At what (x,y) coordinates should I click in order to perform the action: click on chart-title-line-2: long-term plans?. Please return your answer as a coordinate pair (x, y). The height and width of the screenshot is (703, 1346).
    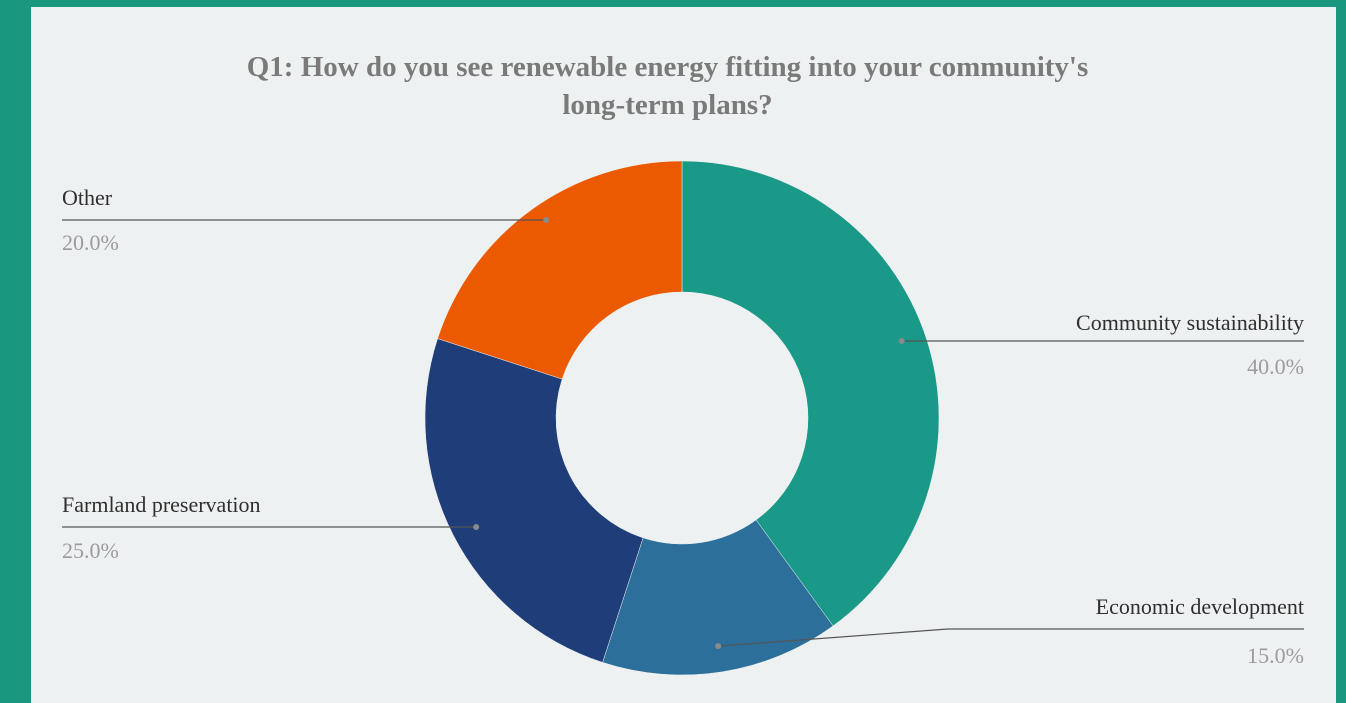
    Looking at the image, I should click on (667, 105).